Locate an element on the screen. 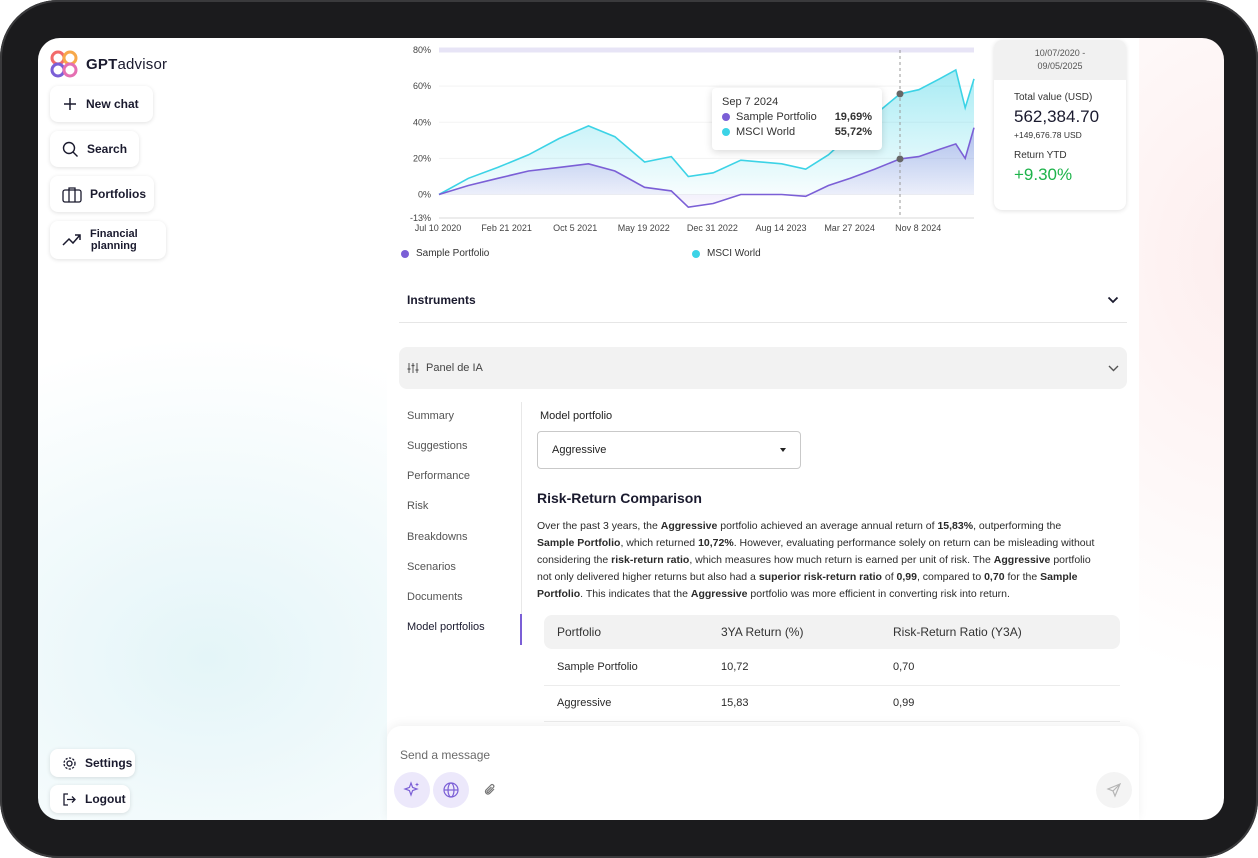 Image resolution: width=1258 pixels, height=858 pixels. table-cell: Aggressive is located at coordinates (626, 703).